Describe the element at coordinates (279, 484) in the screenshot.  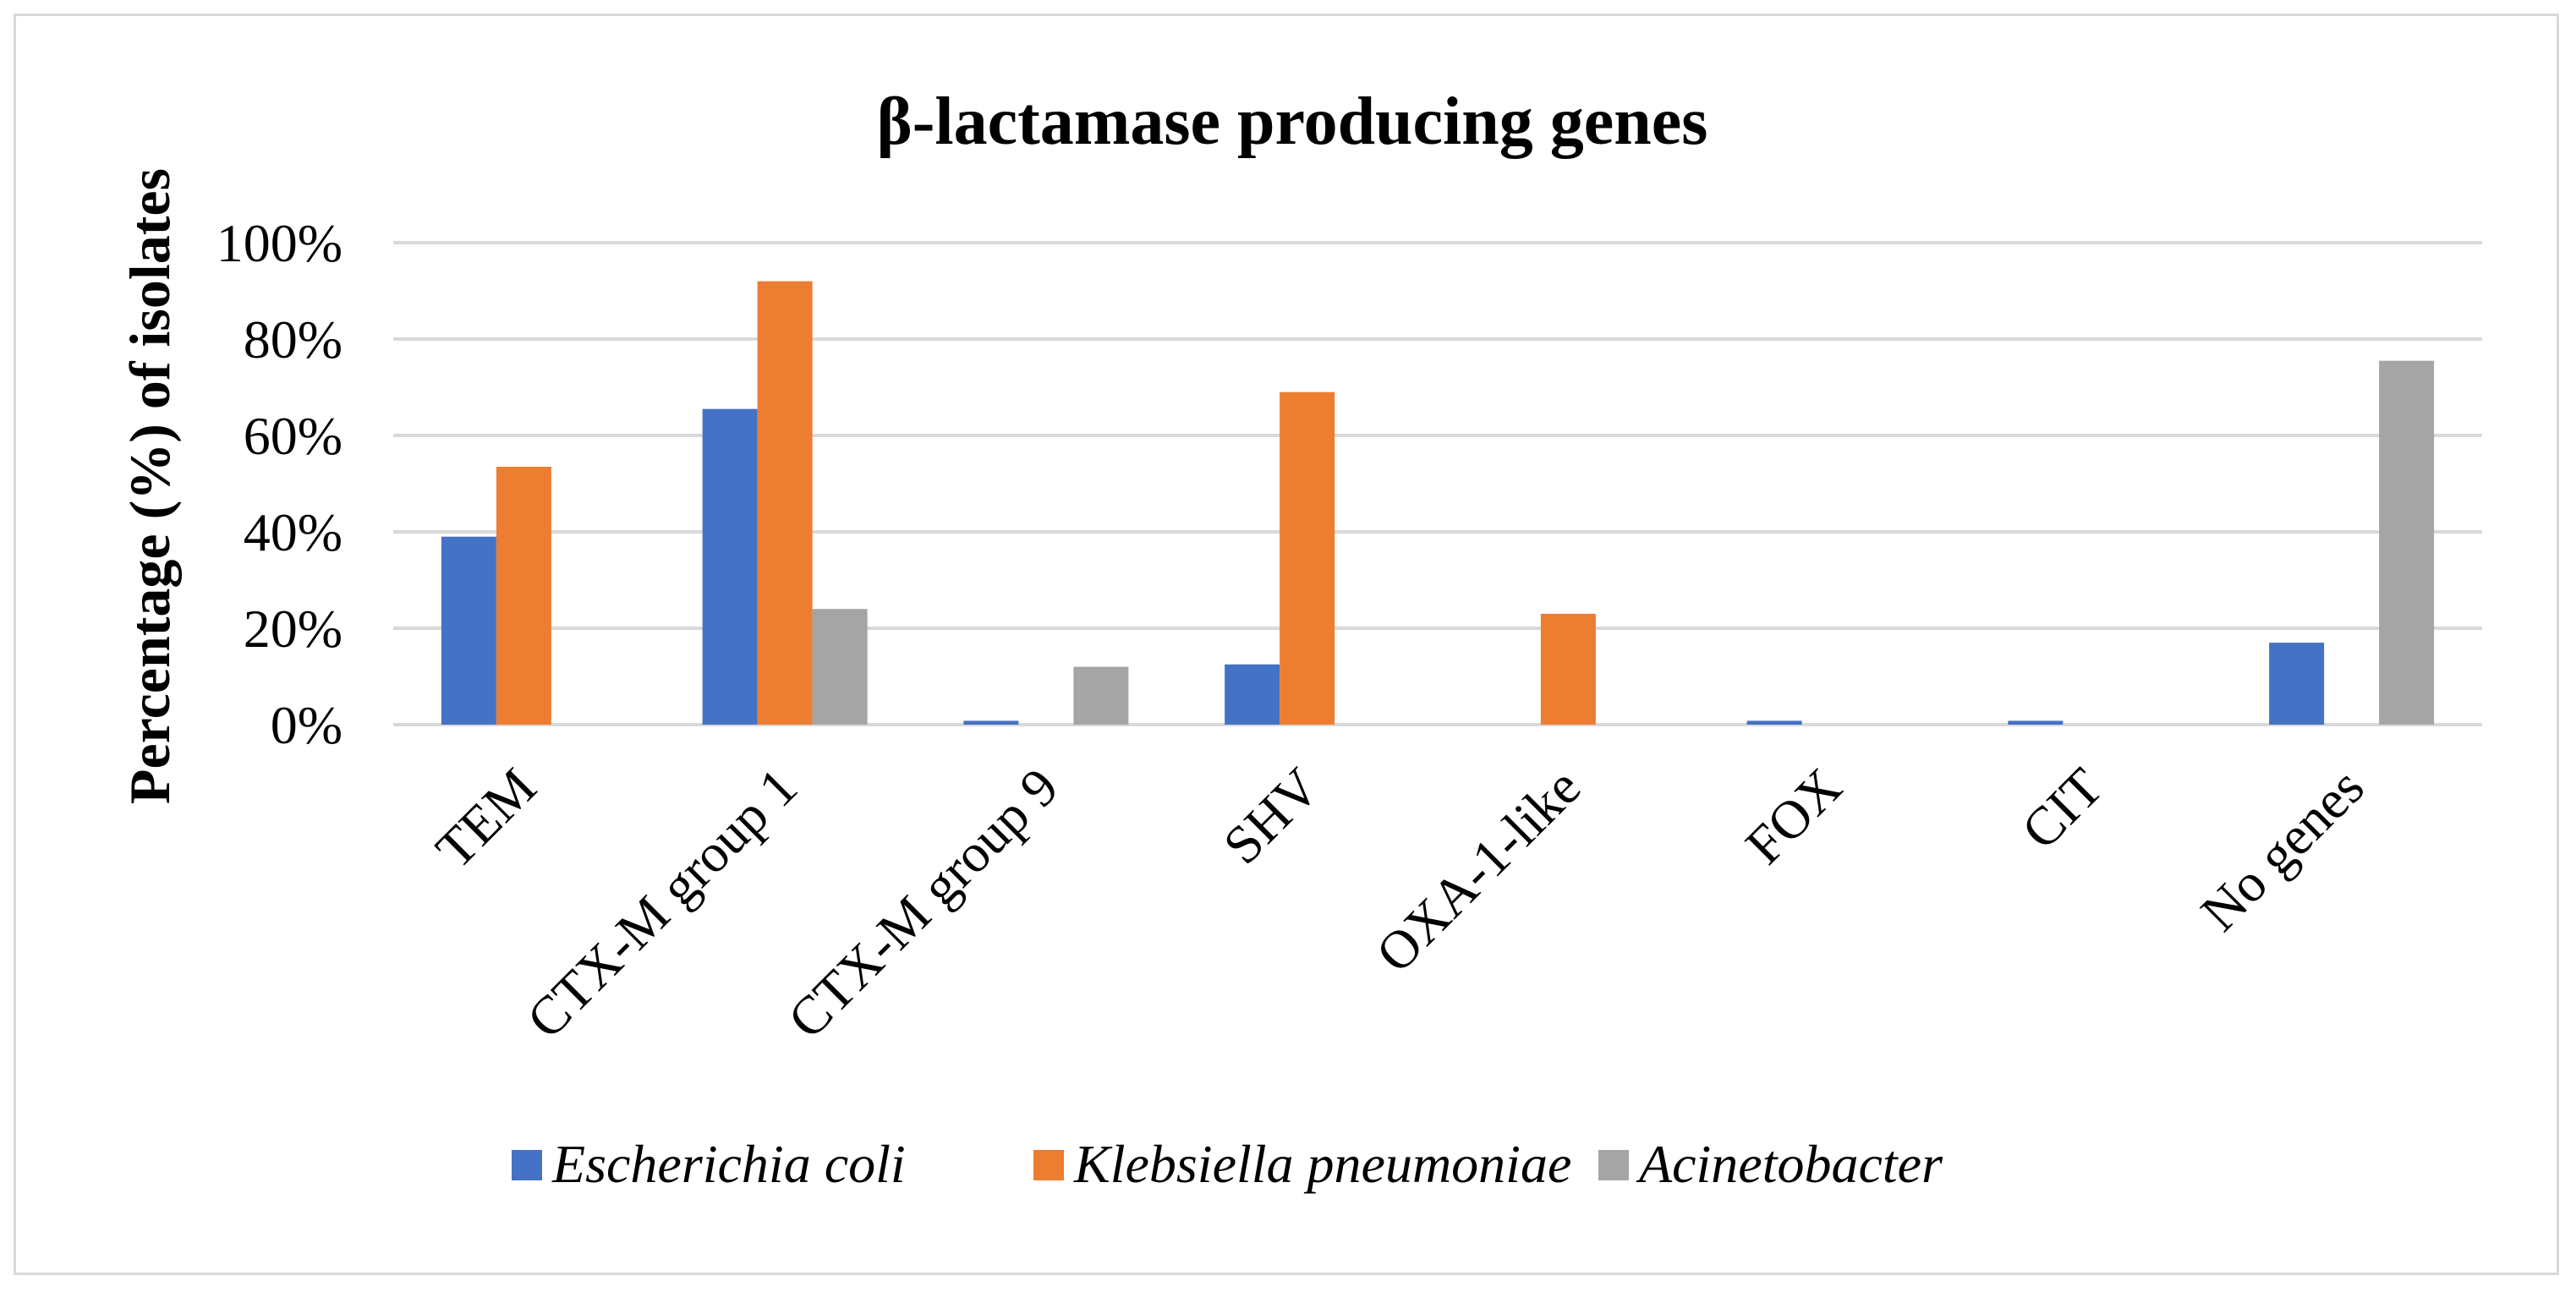
I see `y-axis-ticks: 0% 20% 40% 60% 80% 100%` at that location.